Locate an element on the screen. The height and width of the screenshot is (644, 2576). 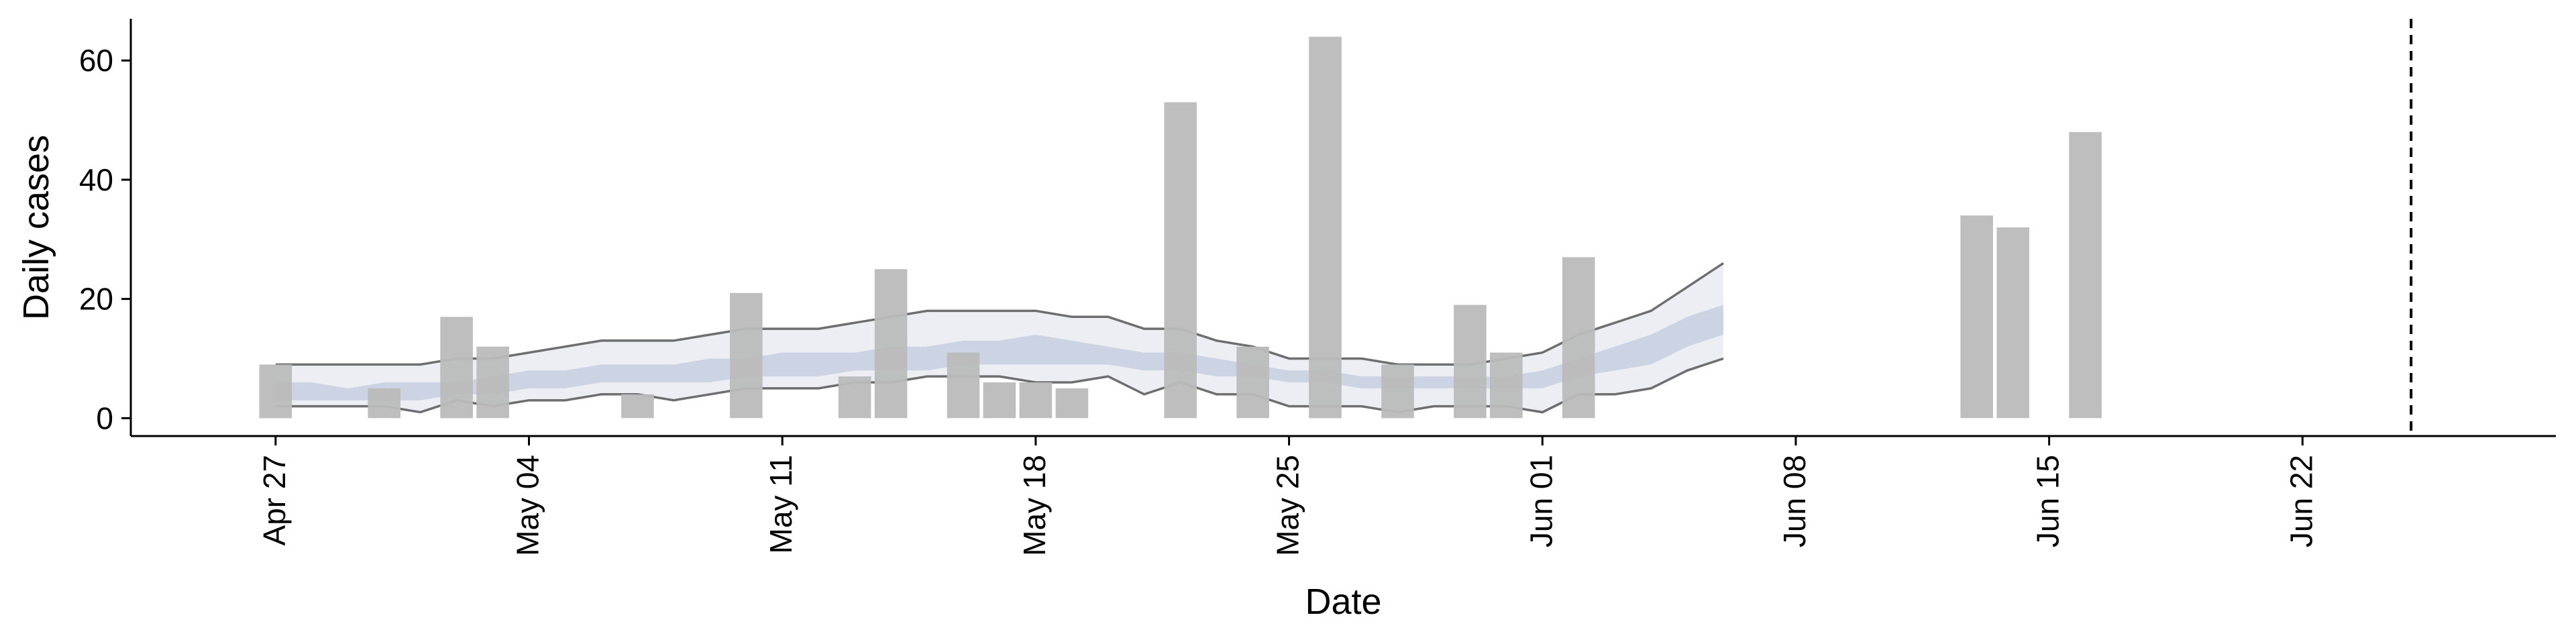
y-tick-label: 60 is located at coordinates (96, 60).